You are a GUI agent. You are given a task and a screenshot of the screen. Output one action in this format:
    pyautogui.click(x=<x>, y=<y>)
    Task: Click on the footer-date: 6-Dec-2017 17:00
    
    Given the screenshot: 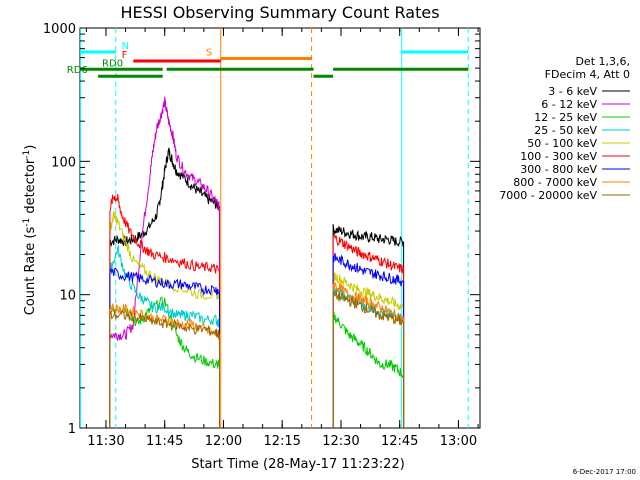 What is the action you would take?
    pyautogui.click(x=604, y=472)
    